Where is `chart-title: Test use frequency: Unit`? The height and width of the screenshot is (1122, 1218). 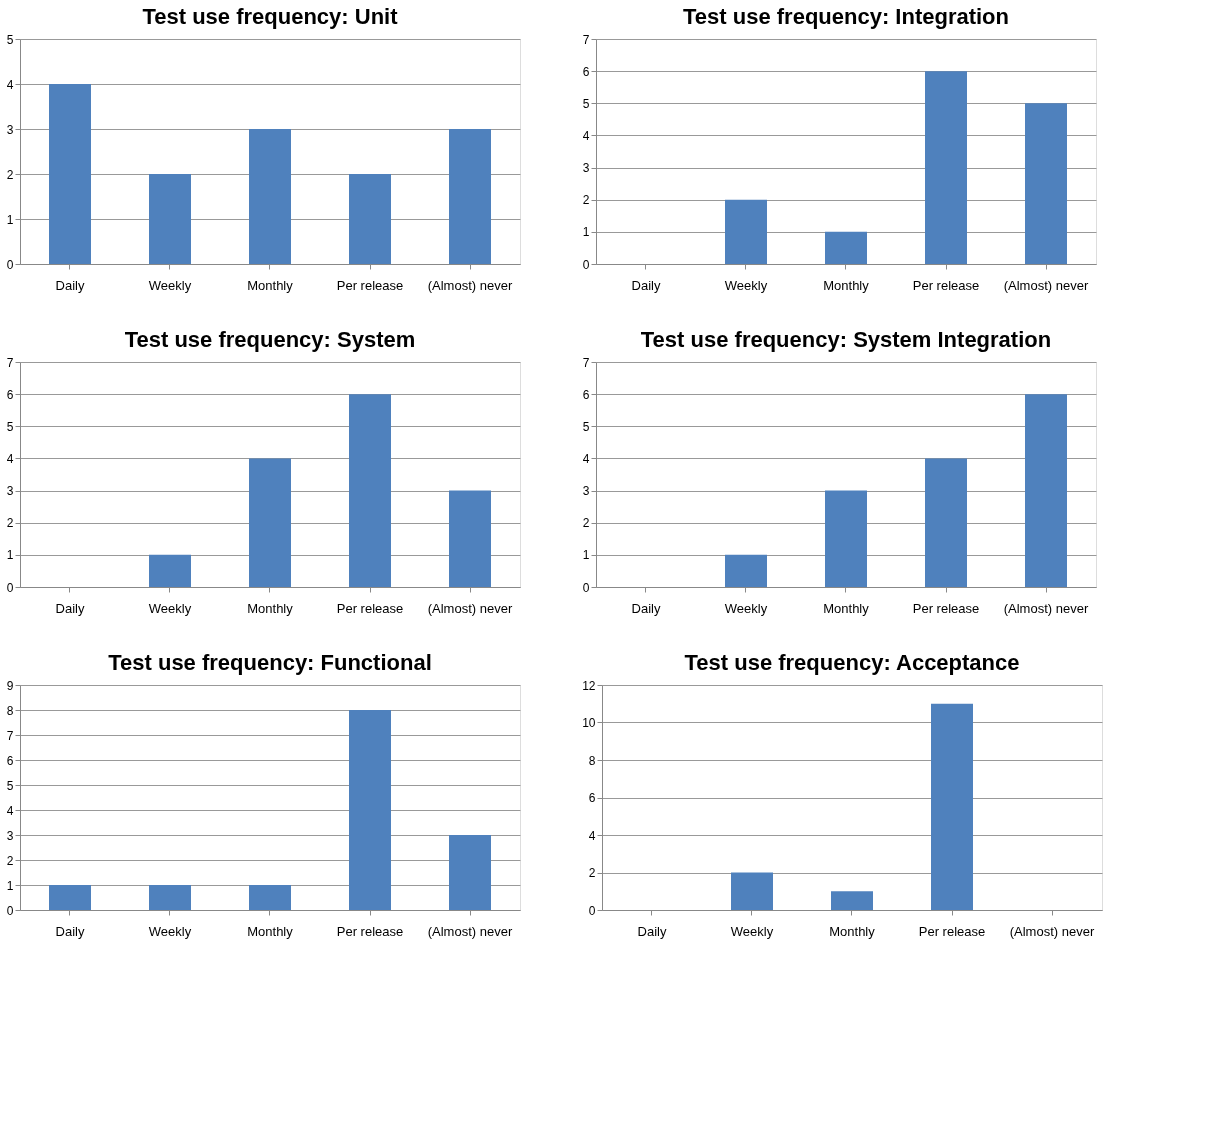
chart-title: Test use frequency: Unit is located at coordinates (270, 16).